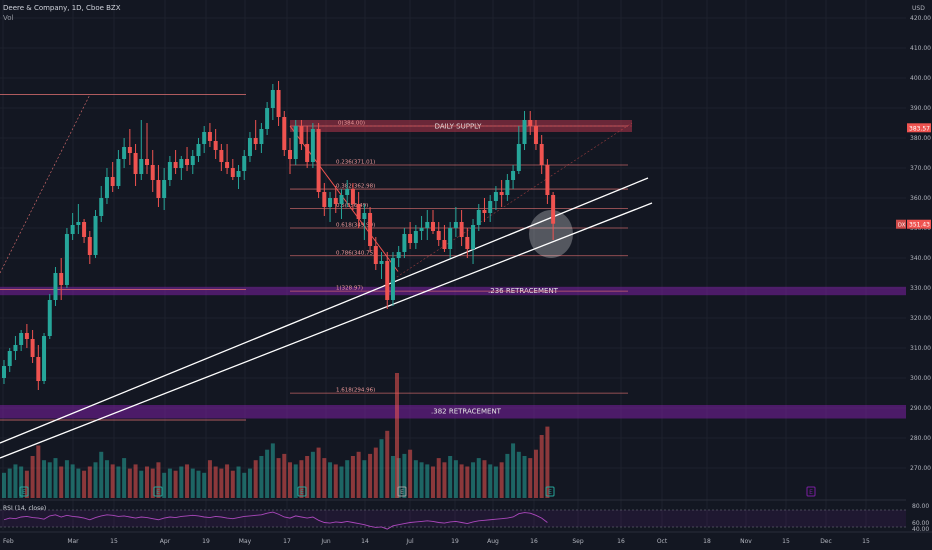 This screenshot has width=932, height=550. Describe the element at coordinates (920, 438) in the screenshot. I see `price-tick-14: 280.00` at that location.